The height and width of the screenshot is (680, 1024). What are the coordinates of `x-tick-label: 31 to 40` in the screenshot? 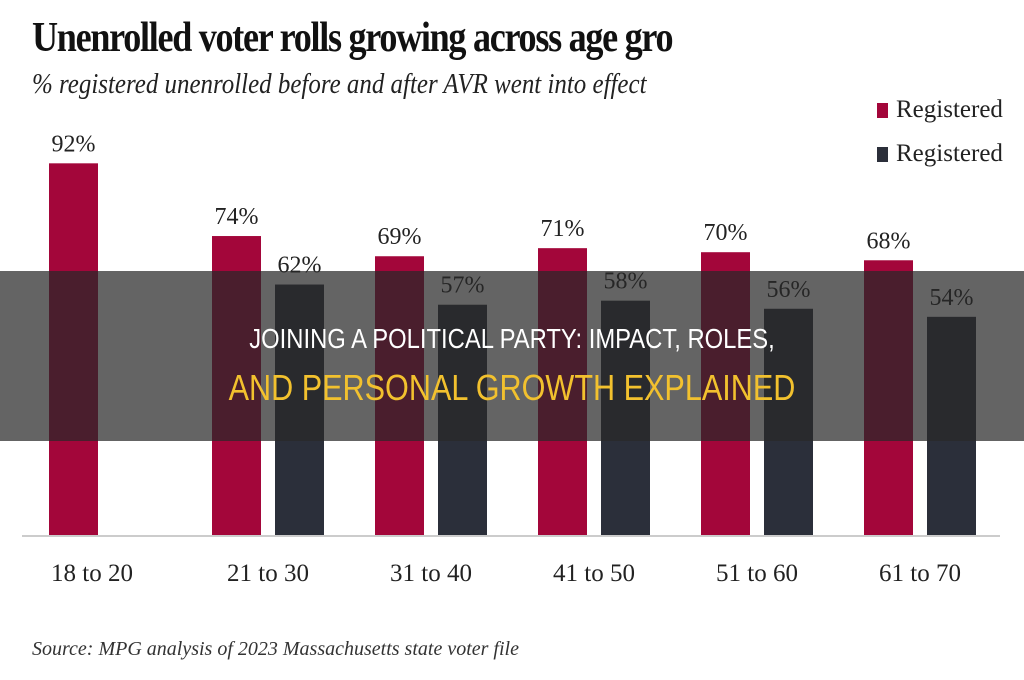 It's located at (431, 573).